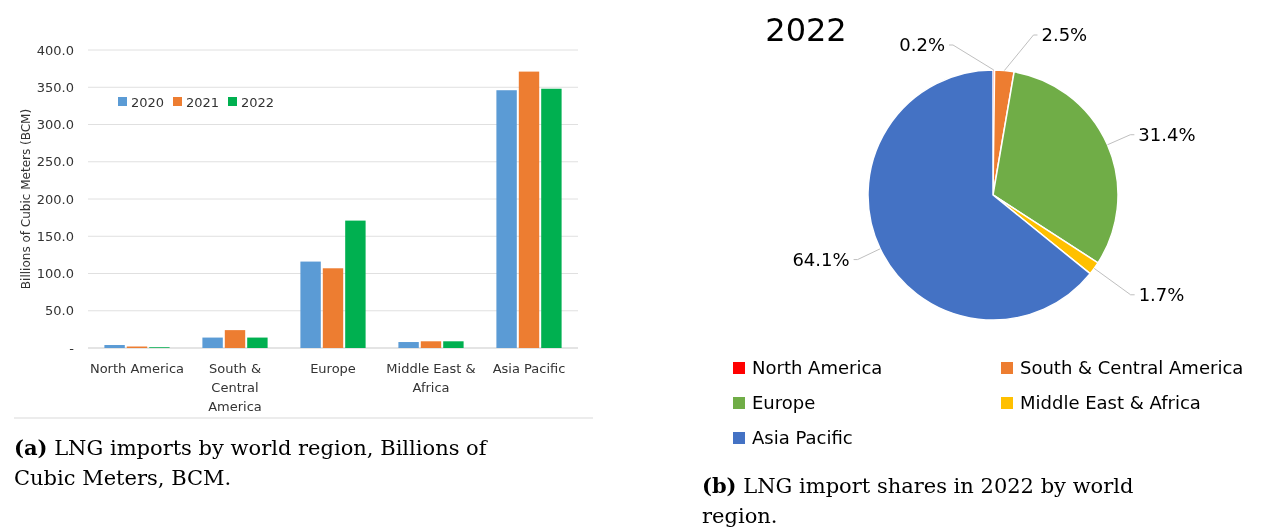  I want to click on y-tick-label: 150.0, so click(55, 236).